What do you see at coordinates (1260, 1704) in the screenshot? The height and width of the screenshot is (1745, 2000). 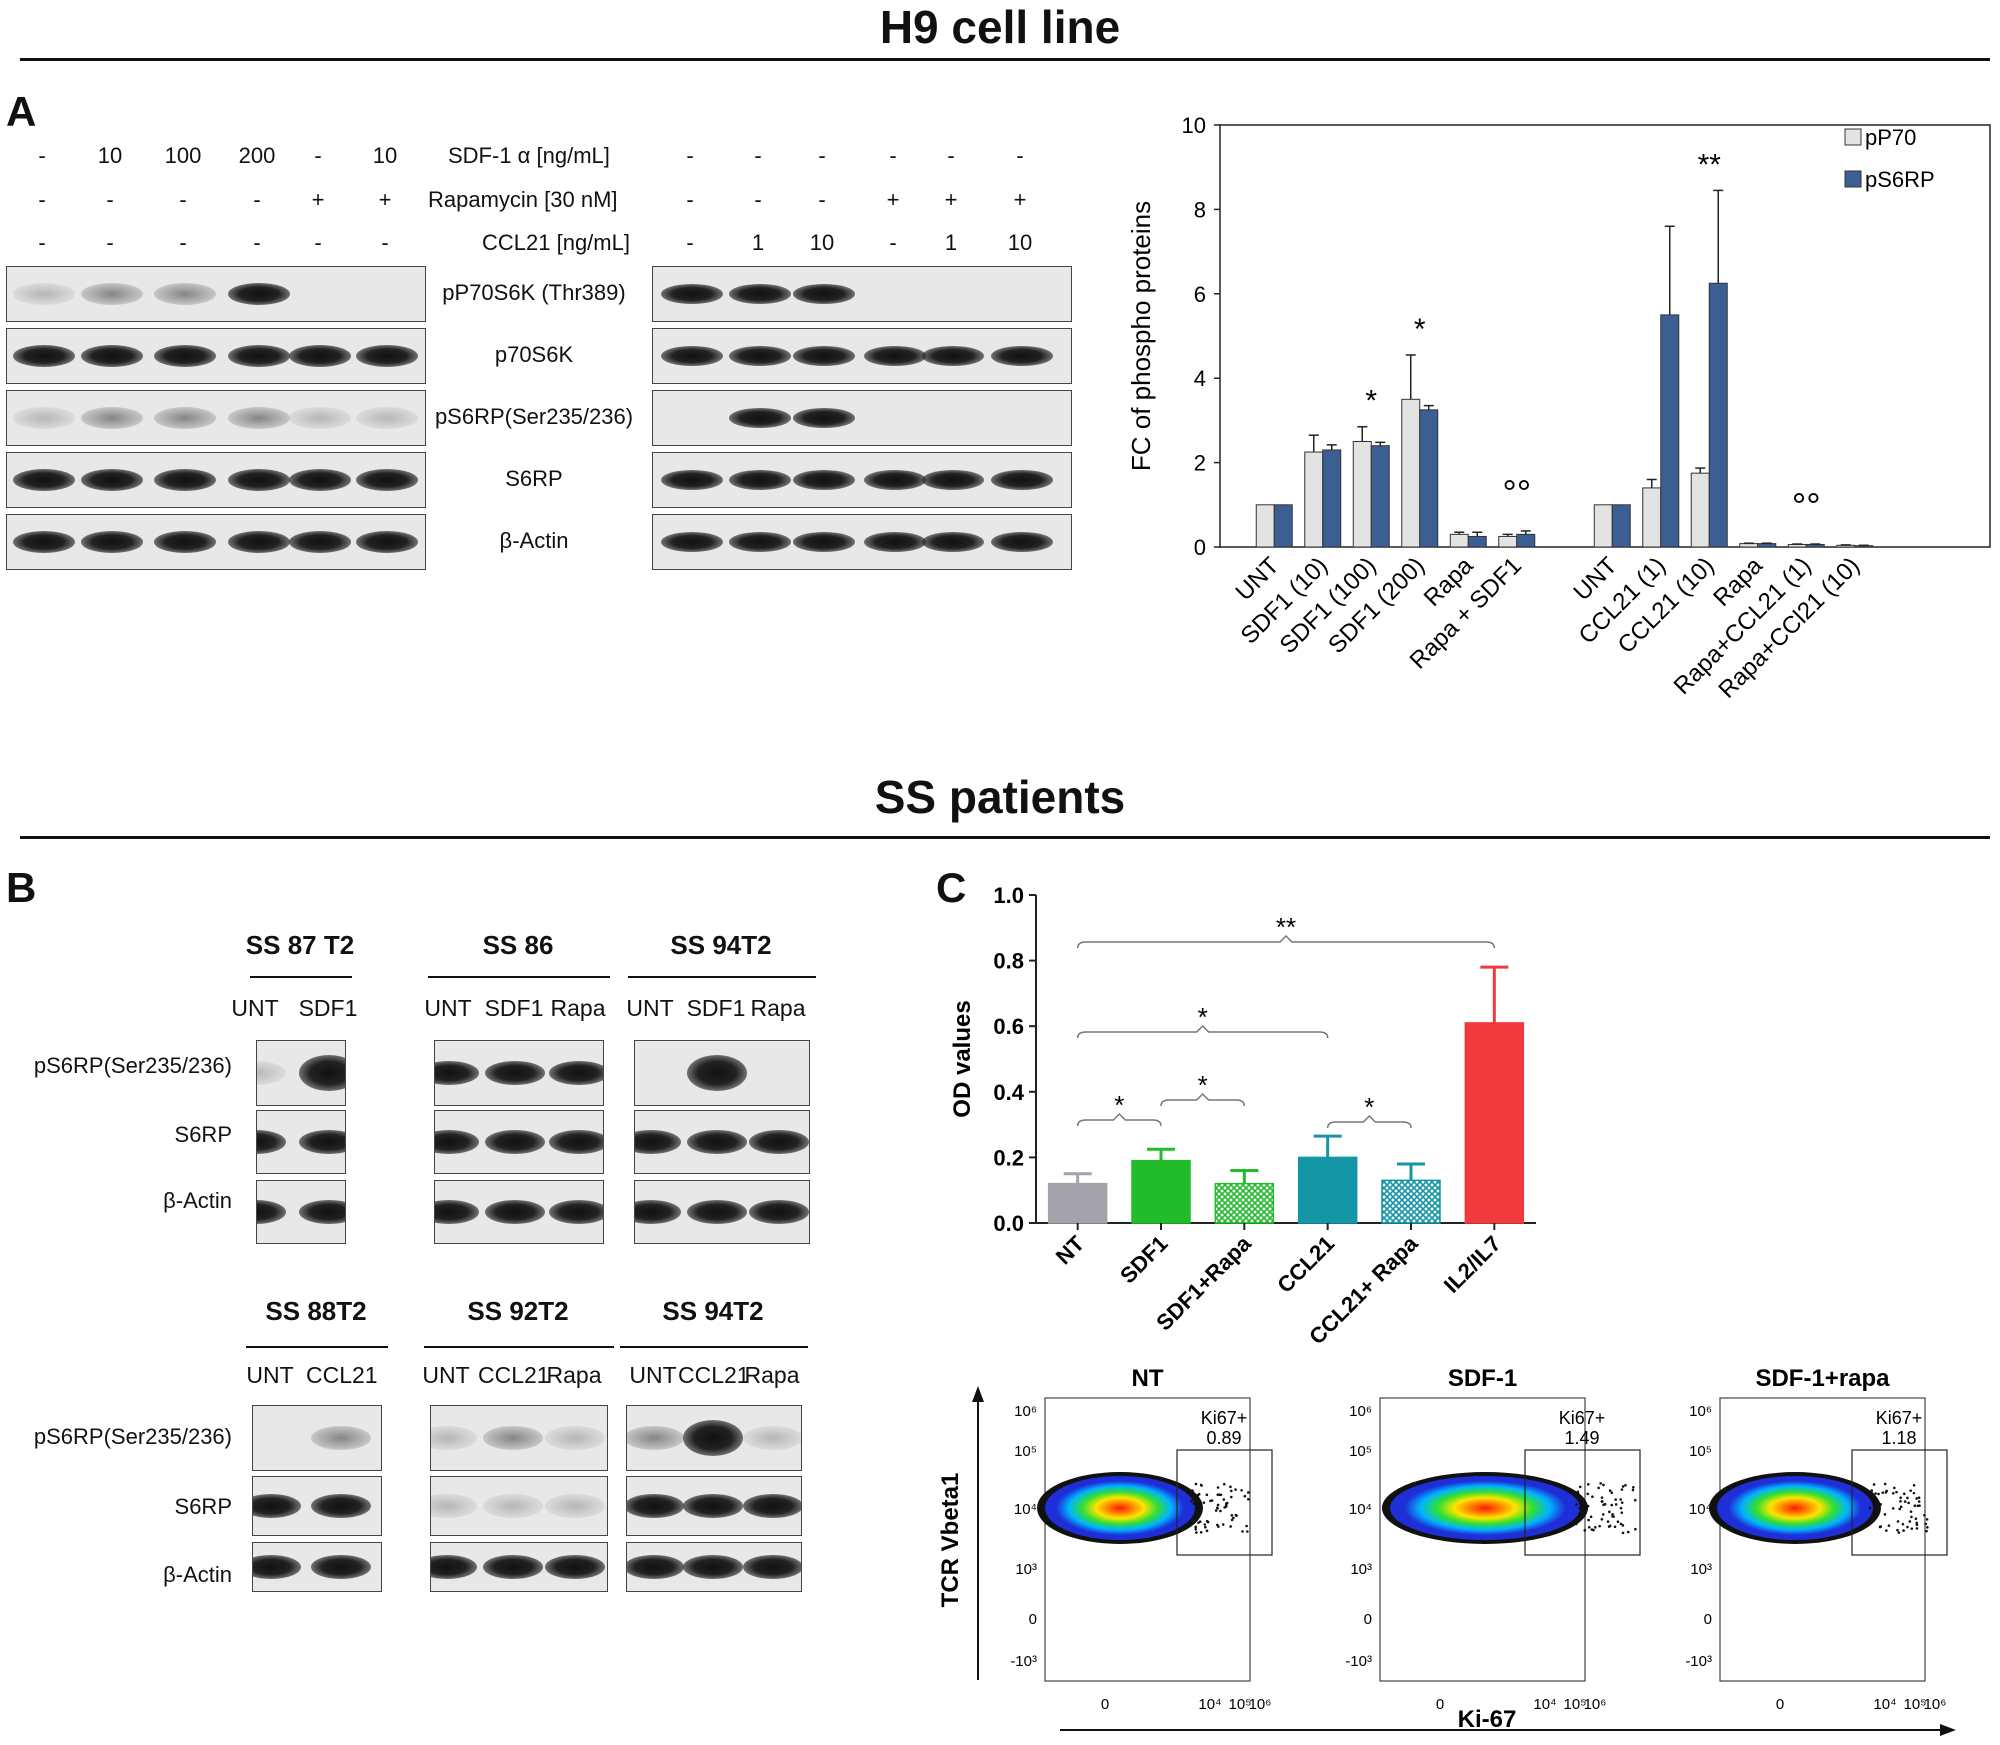 I see `x-tick-label: 10⁶` at bounding box center [1260, 1704].